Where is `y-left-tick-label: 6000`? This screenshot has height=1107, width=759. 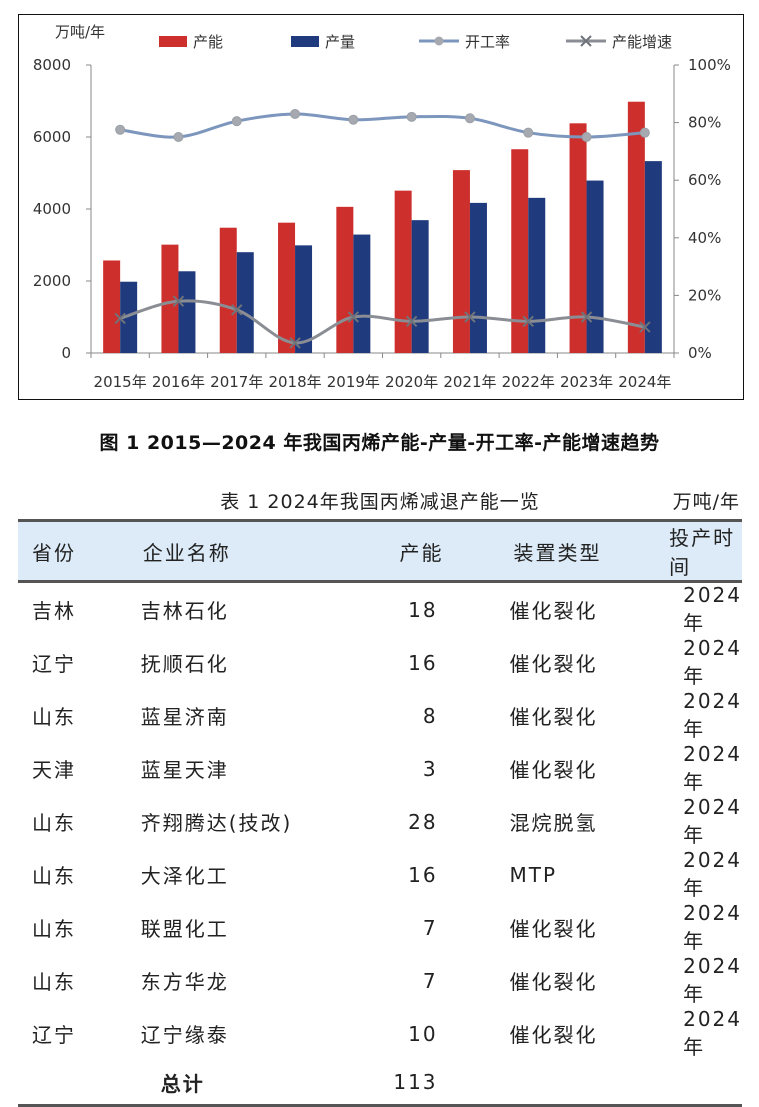 y-left-tick-label: 6000 is located at coordinates (52, 137).